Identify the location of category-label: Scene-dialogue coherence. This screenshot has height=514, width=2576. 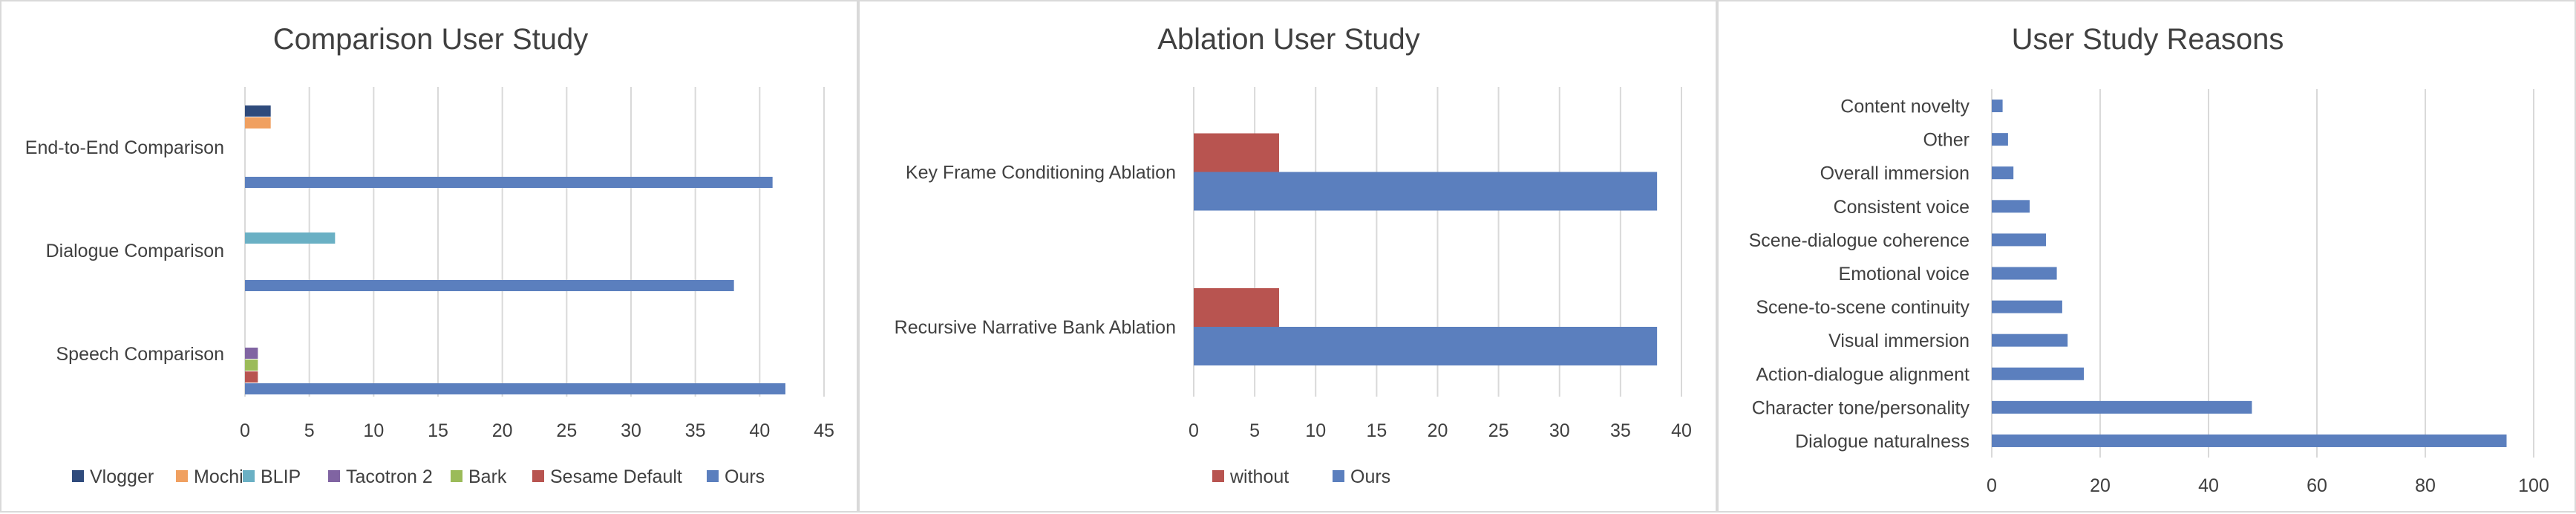
(1859, 241).